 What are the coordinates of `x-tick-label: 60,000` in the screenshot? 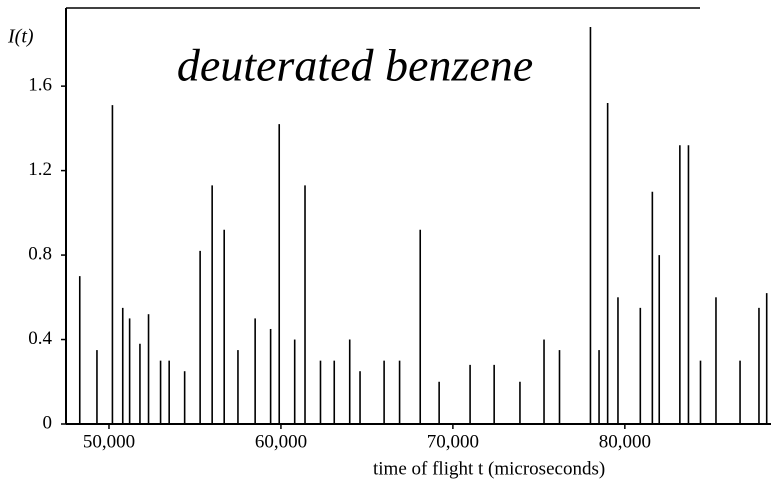 It's located at (281, 441).